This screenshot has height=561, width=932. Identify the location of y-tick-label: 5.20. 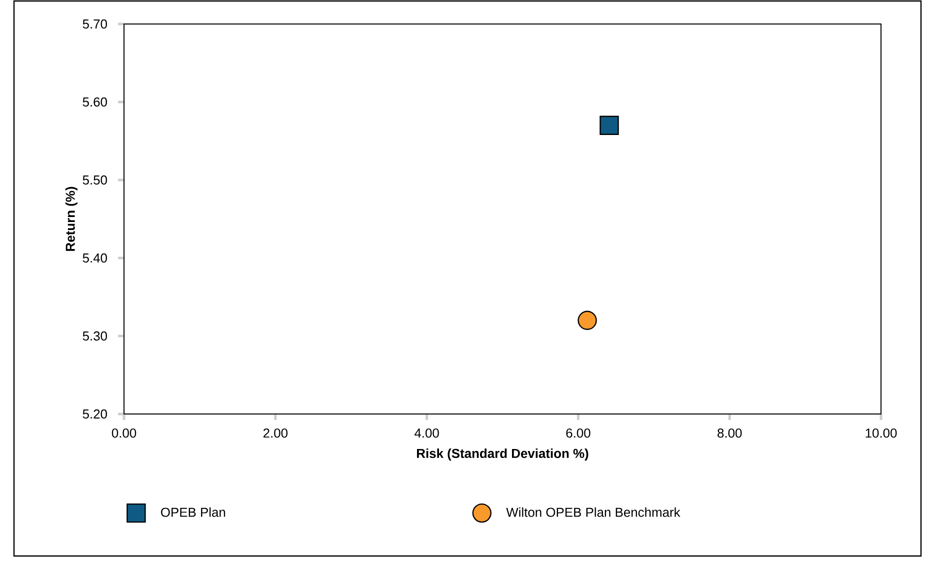
(94, 414).